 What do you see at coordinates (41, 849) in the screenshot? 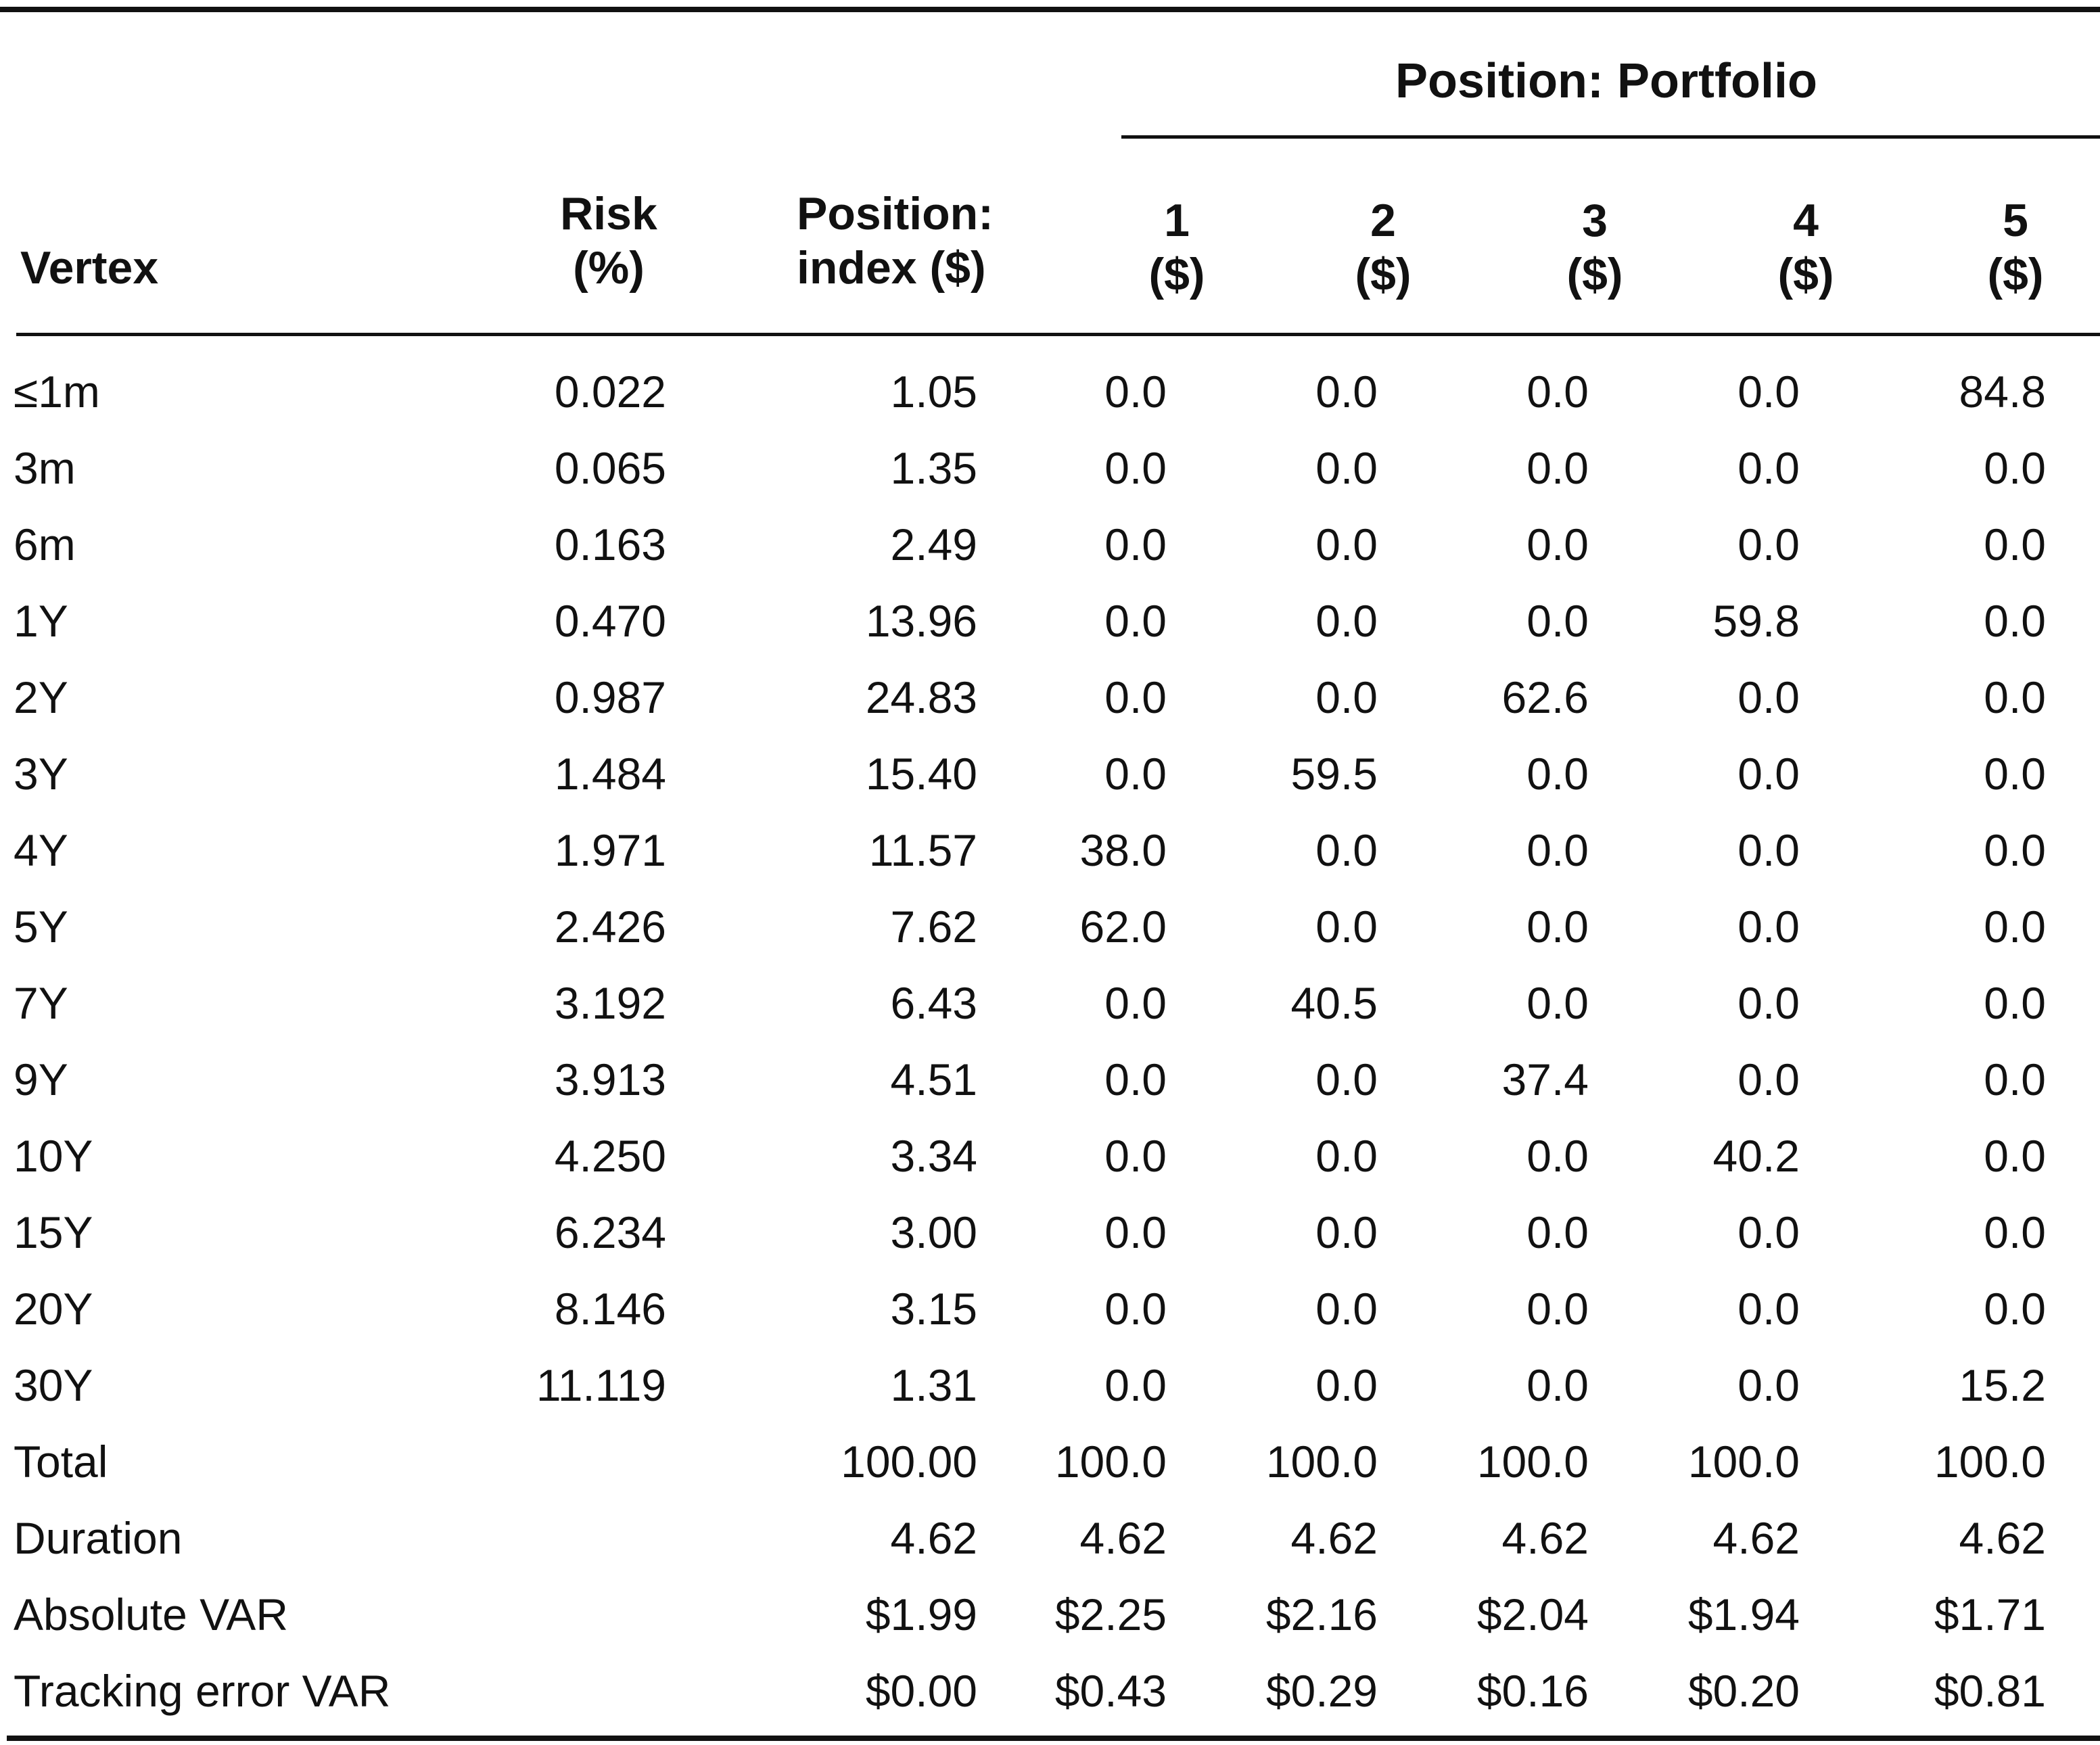
I see `cell-vertex: 4Y` at bounding box center [41, 849].